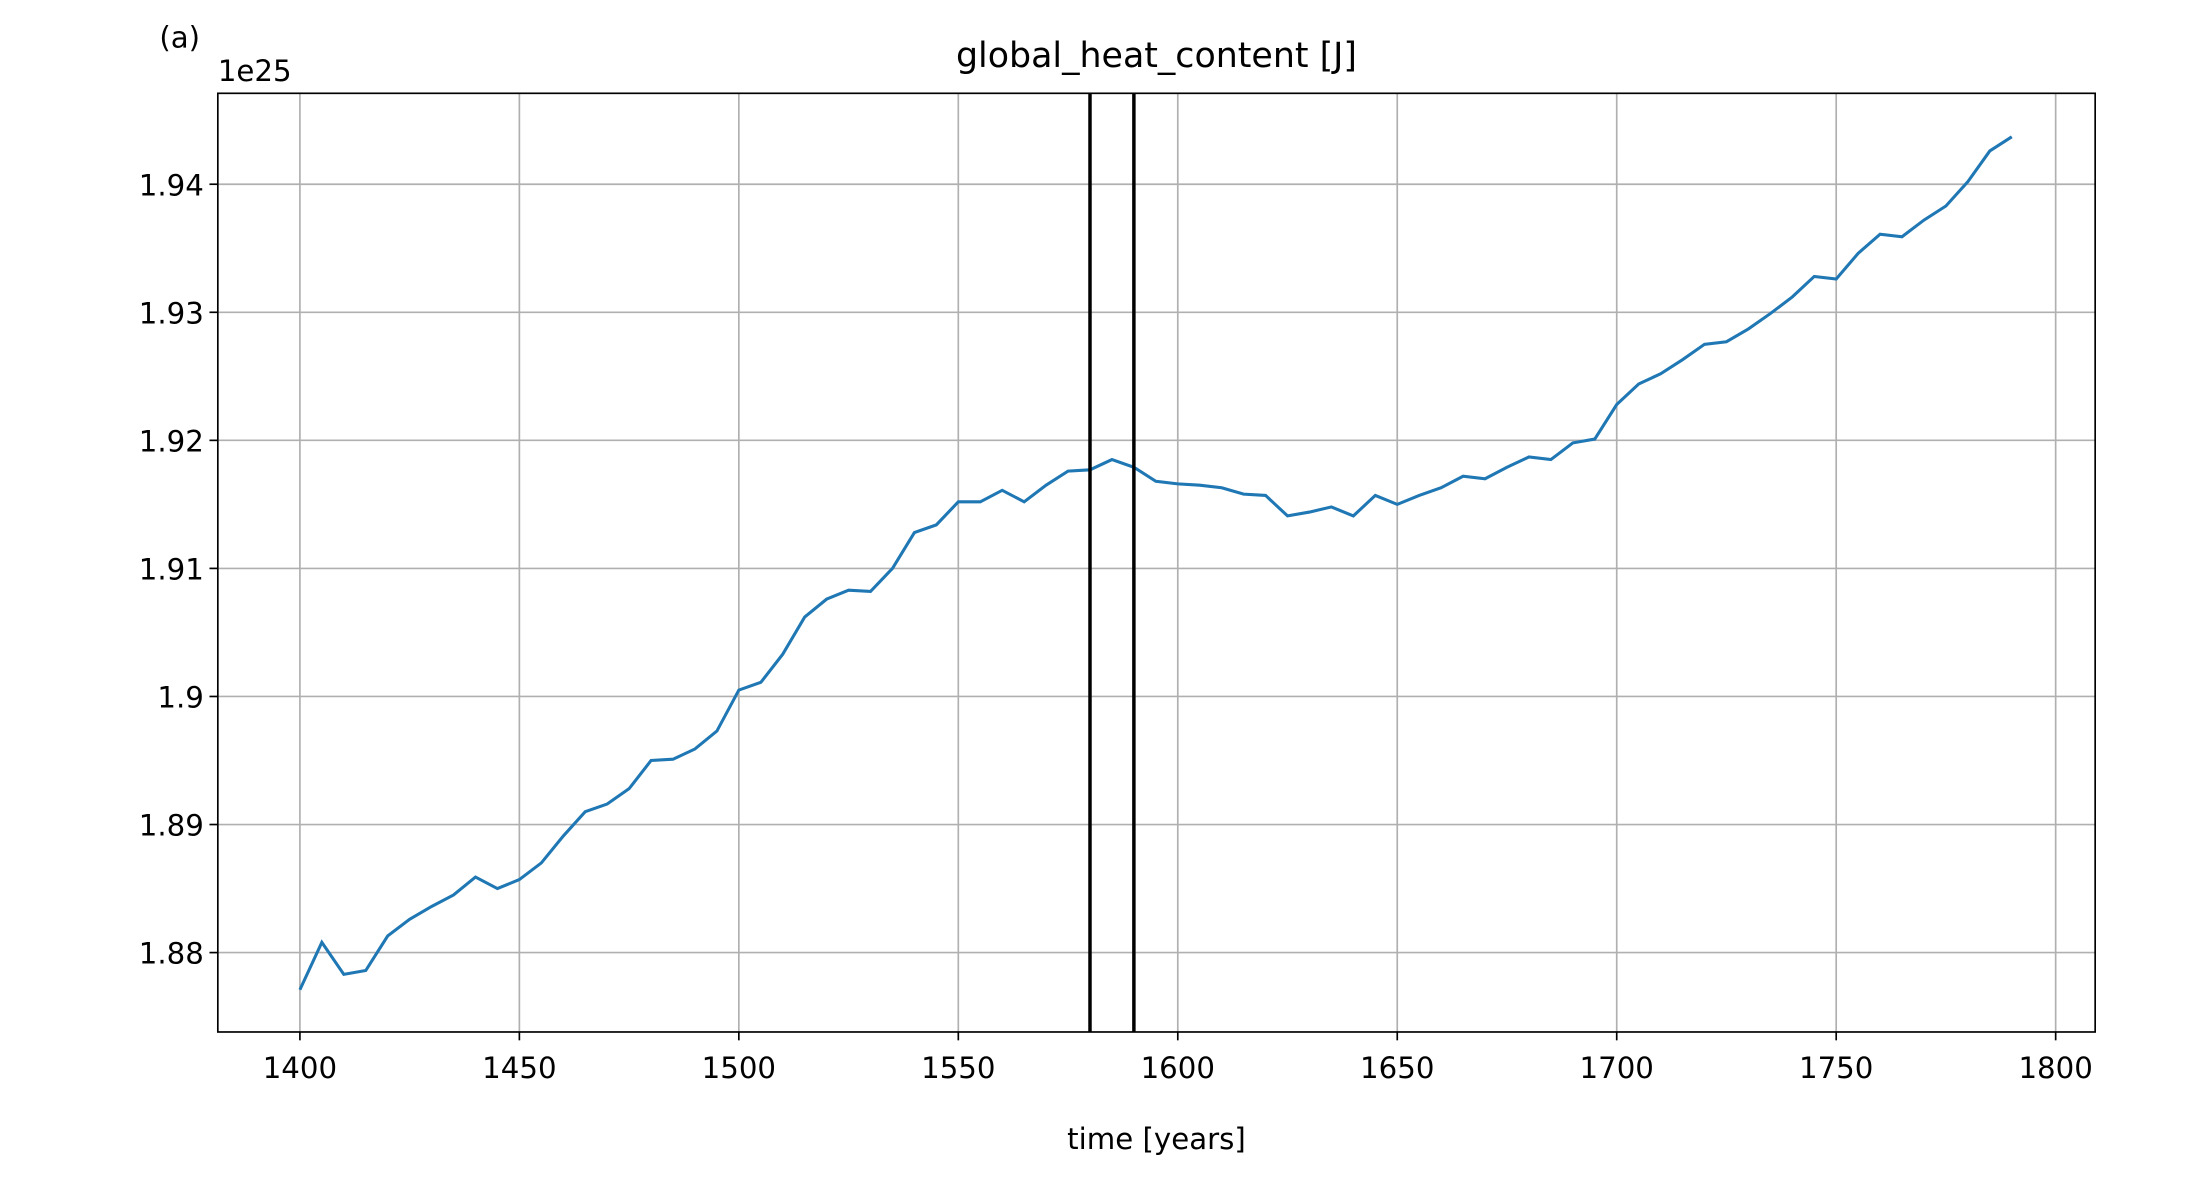 Image resolution: width=2196 pixels, height=1185 pixels. Describe the element at coordinates (171, 313) in the screenshot. I see `y-tick-label: 1.93` at that location.